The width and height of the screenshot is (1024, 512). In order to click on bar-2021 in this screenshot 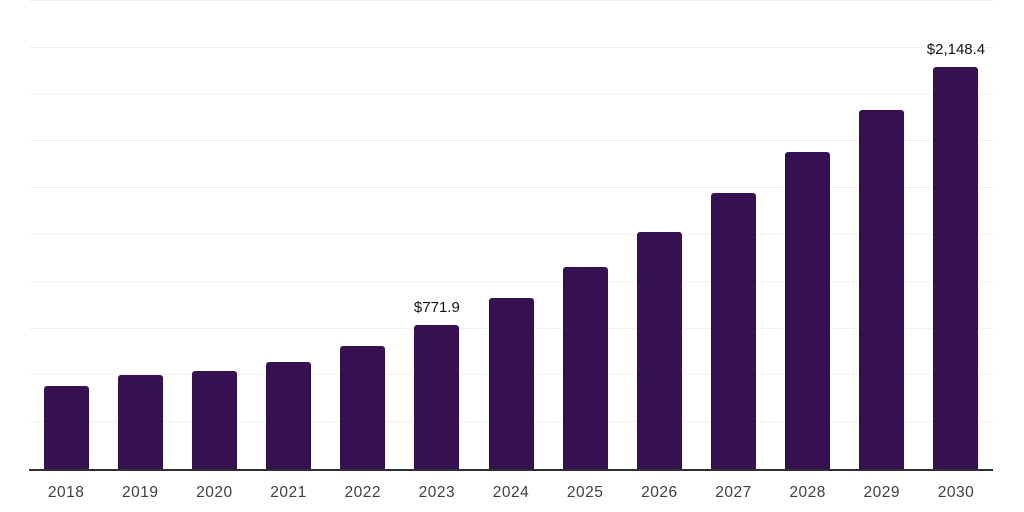, I will do `click(289, 415)`.